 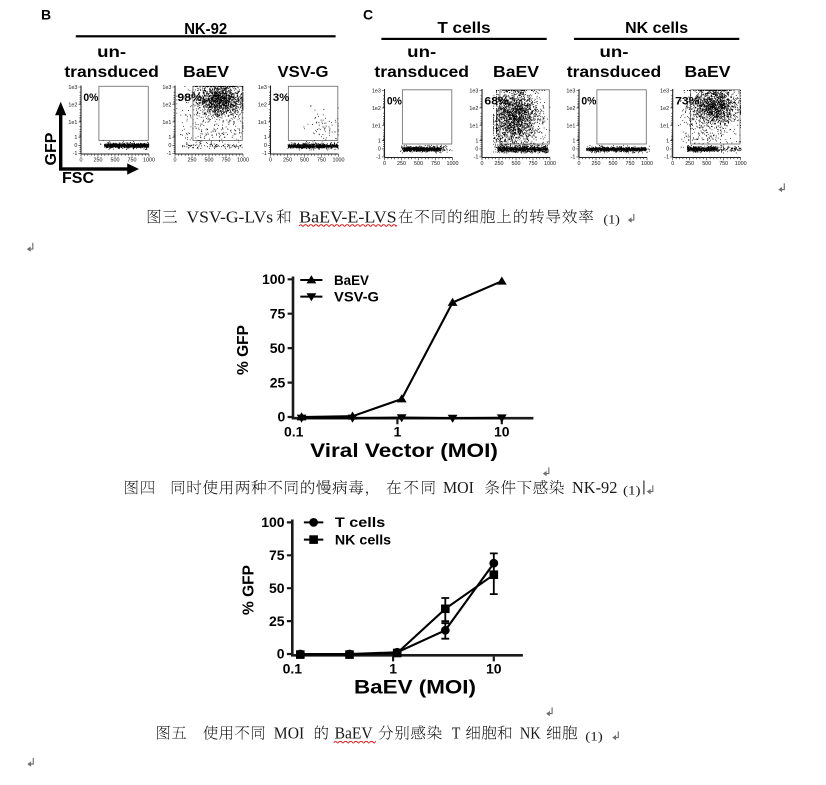 I want to click on svg-text: BaEV (MOI), so click(x=415, y=688).